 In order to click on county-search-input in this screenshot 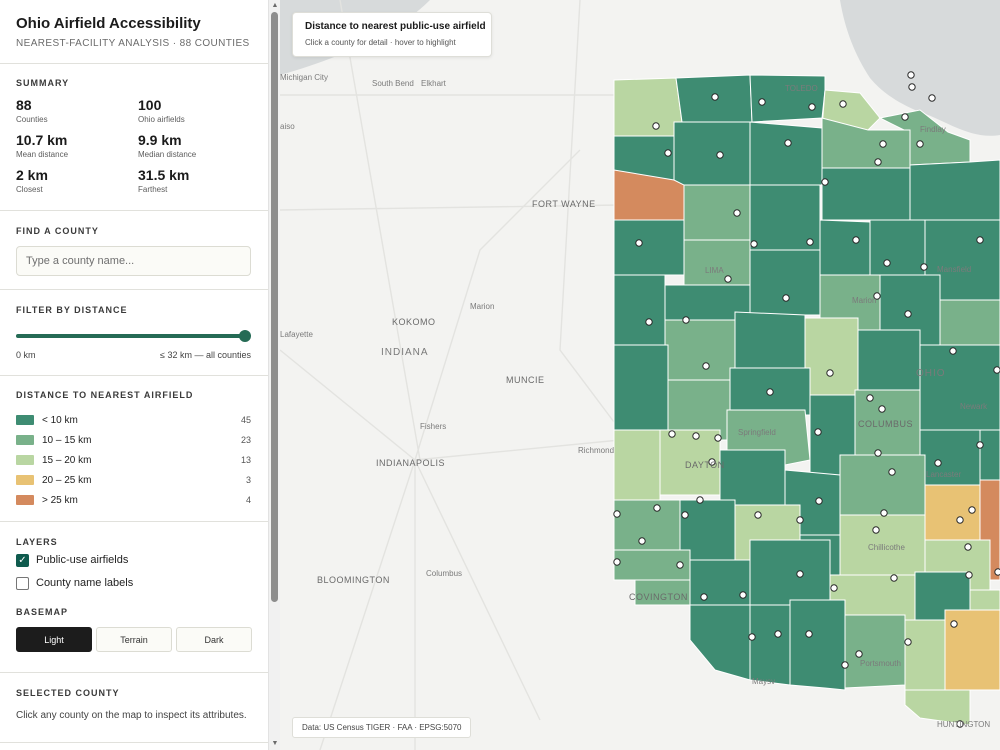, I will do `click(133, 261)`.